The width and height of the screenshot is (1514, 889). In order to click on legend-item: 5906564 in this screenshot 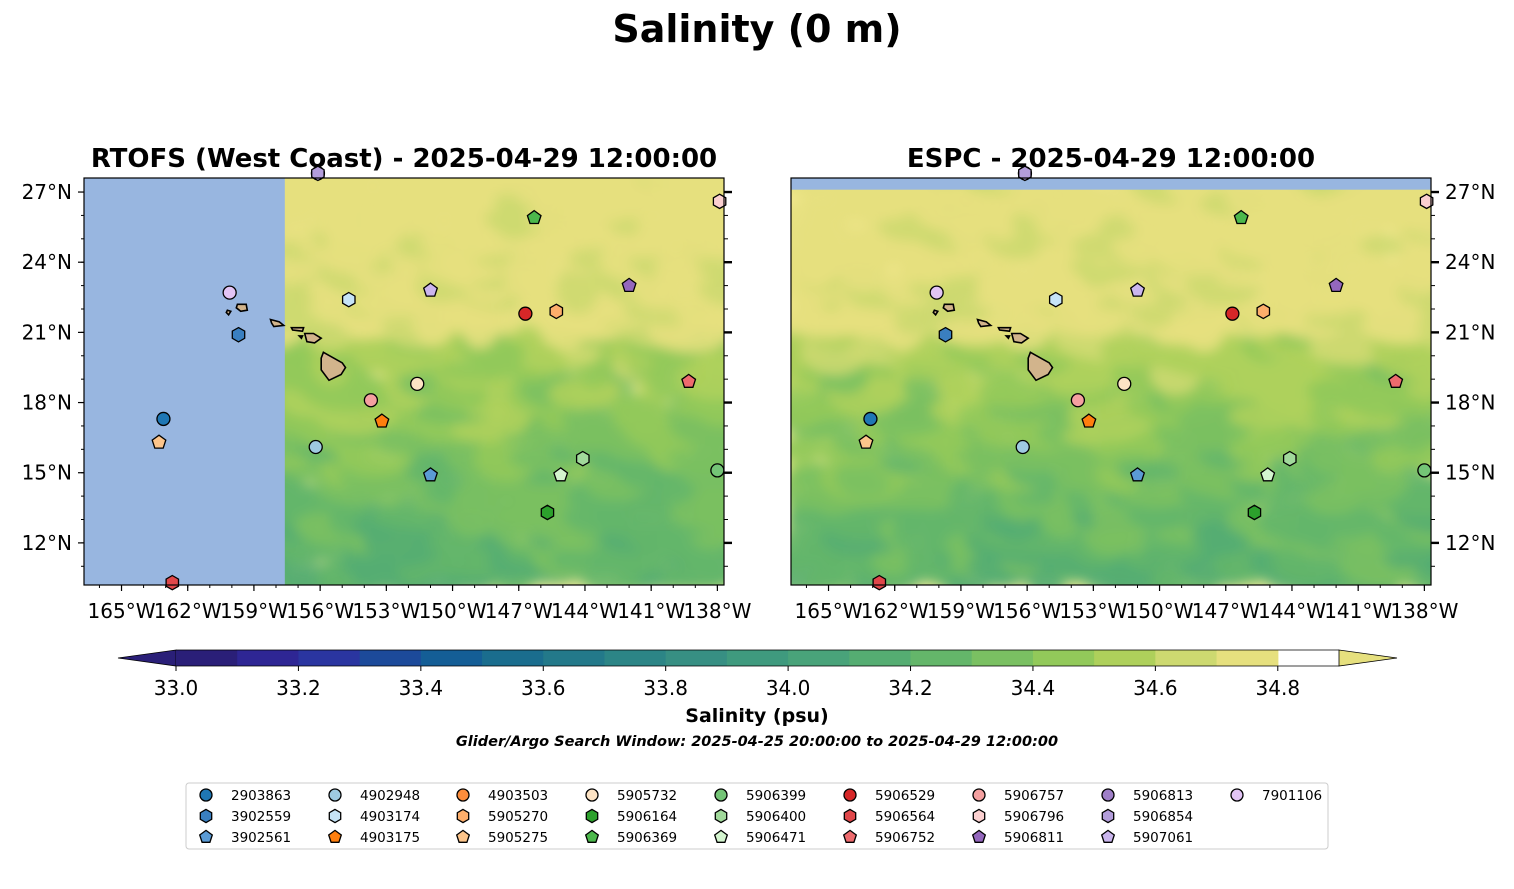, I will do `click(889, 816)`.